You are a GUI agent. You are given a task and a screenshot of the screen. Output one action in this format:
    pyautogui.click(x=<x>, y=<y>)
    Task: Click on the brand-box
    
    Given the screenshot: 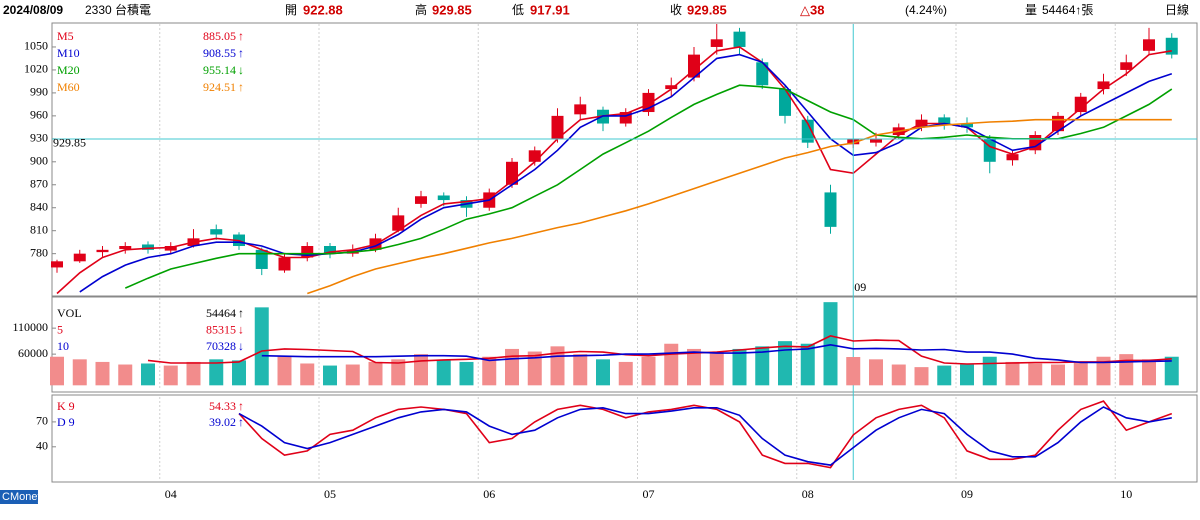 What is the action you would take?
    pyautogui.click(x=19, y=497)
    